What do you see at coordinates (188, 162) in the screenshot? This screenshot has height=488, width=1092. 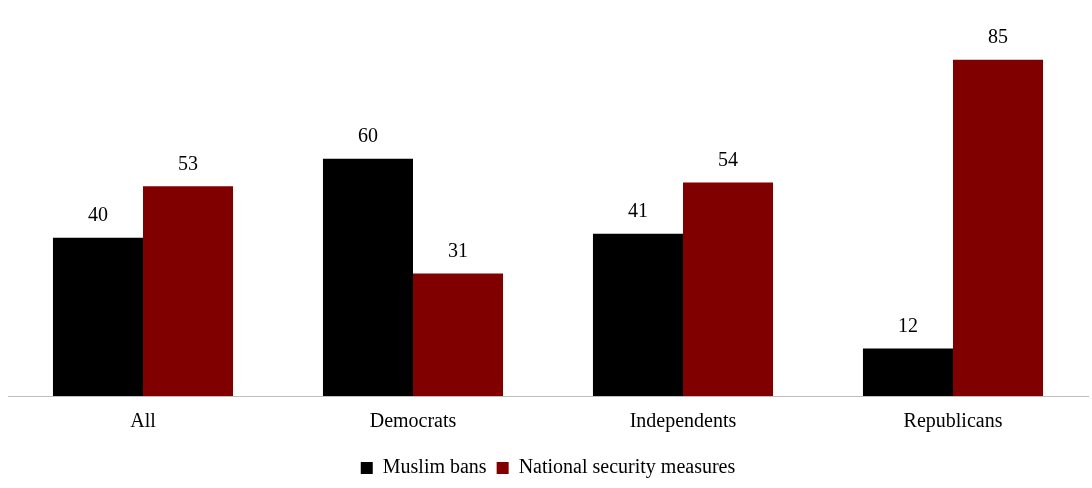 I see `data-label: 53` at bounding box center [188, 162].